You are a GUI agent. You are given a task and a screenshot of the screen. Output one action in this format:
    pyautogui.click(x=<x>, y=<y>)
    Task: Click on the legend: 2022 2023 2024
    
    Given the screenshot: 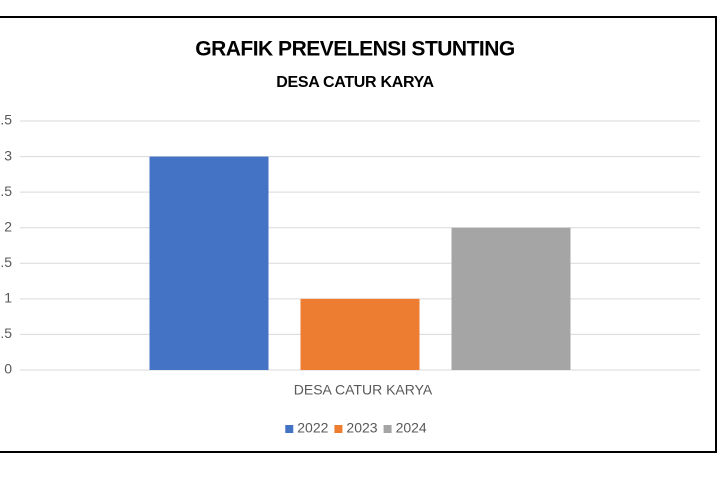 What is the action you would take?
    pyautogui.click(x=356, y=428)
    